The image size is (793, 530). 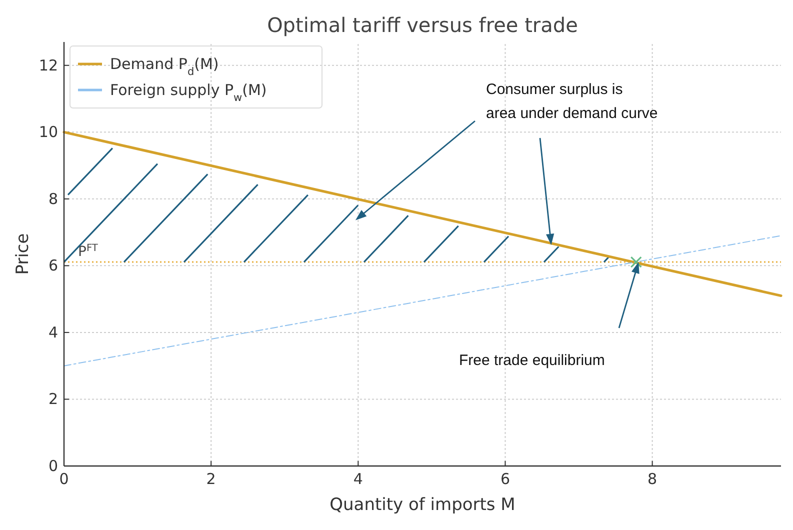 What do you see at coordinates (188, 92) in the screenshot?
I see `legend-label: Foreign supply P$_{w}$(M)` at bounding box center [188, 92].